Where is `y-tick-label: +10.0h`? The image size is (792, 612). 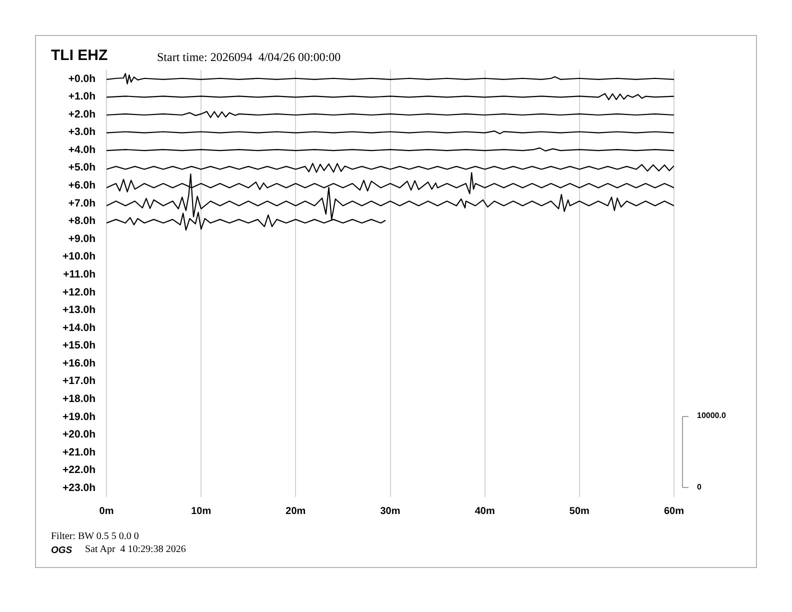 y-tick-label: +10.0h is located at coordinates (79, 256).